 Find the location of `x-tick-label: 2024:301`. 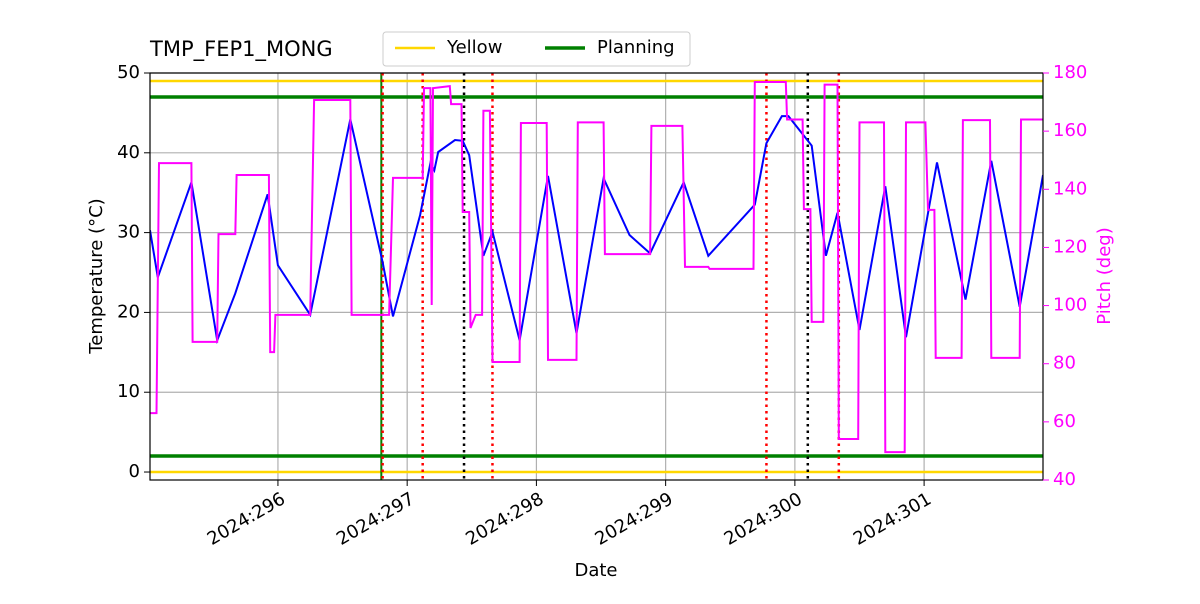

x-tick-label: 2024:301 is located at coordinates (892, 518).